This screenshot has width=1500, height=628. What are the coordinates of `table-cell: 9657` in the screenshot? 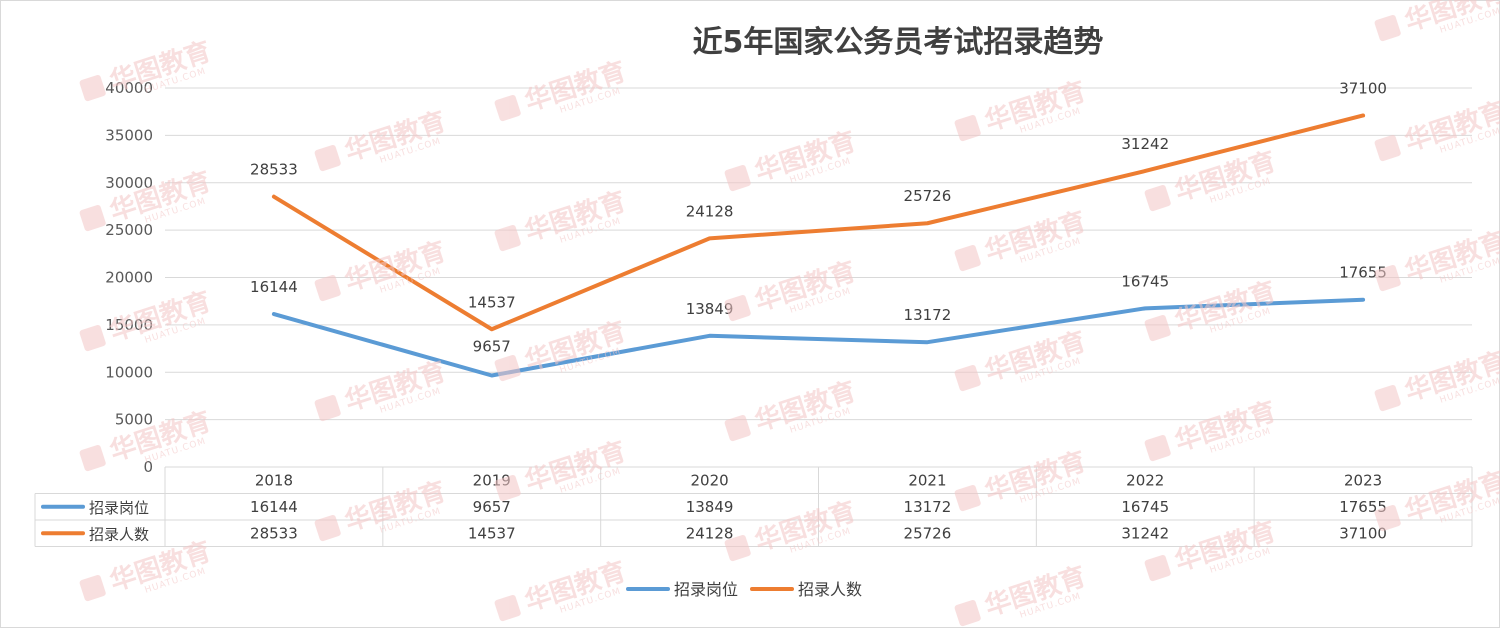 It's located at (492, 507).